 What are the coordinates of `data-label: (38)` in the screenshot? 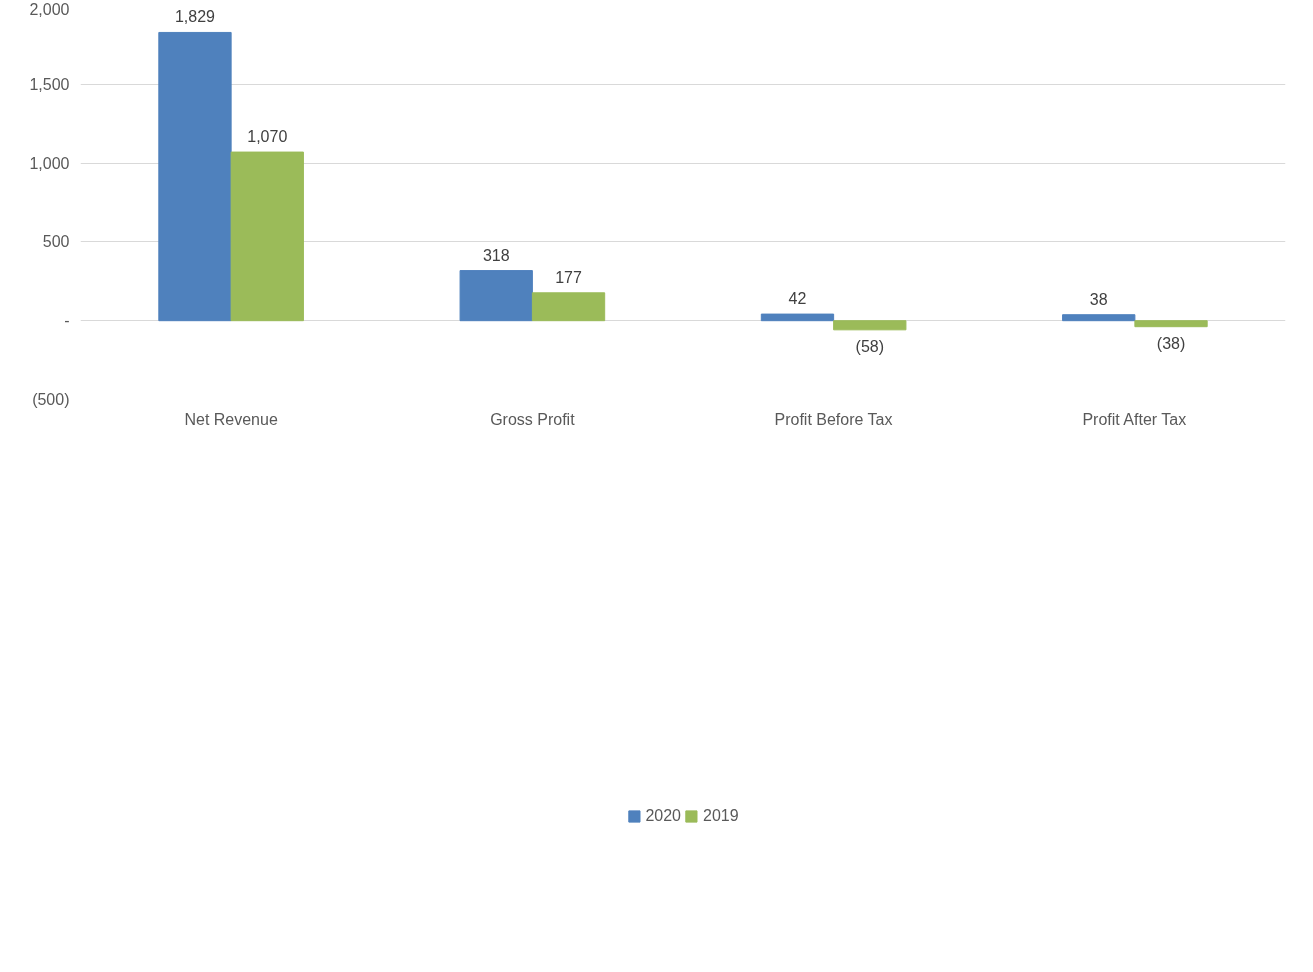 It's located at (1171, 343).